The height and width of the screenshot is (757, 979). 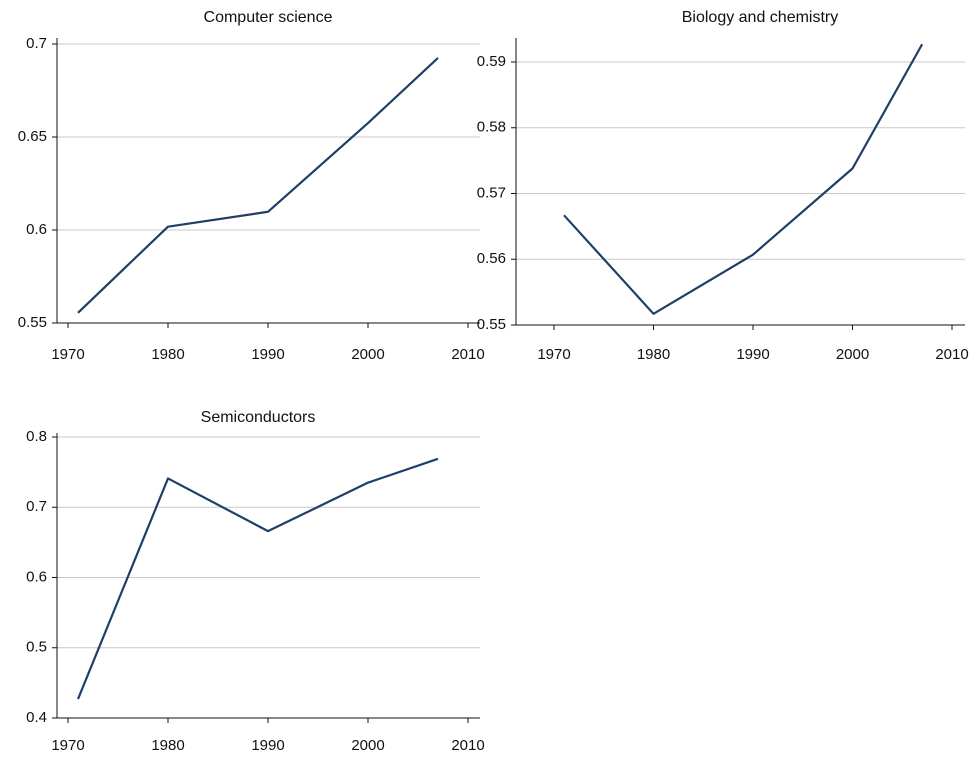 I want to click on chart-title: Computer science, so click(x=268, y=17).